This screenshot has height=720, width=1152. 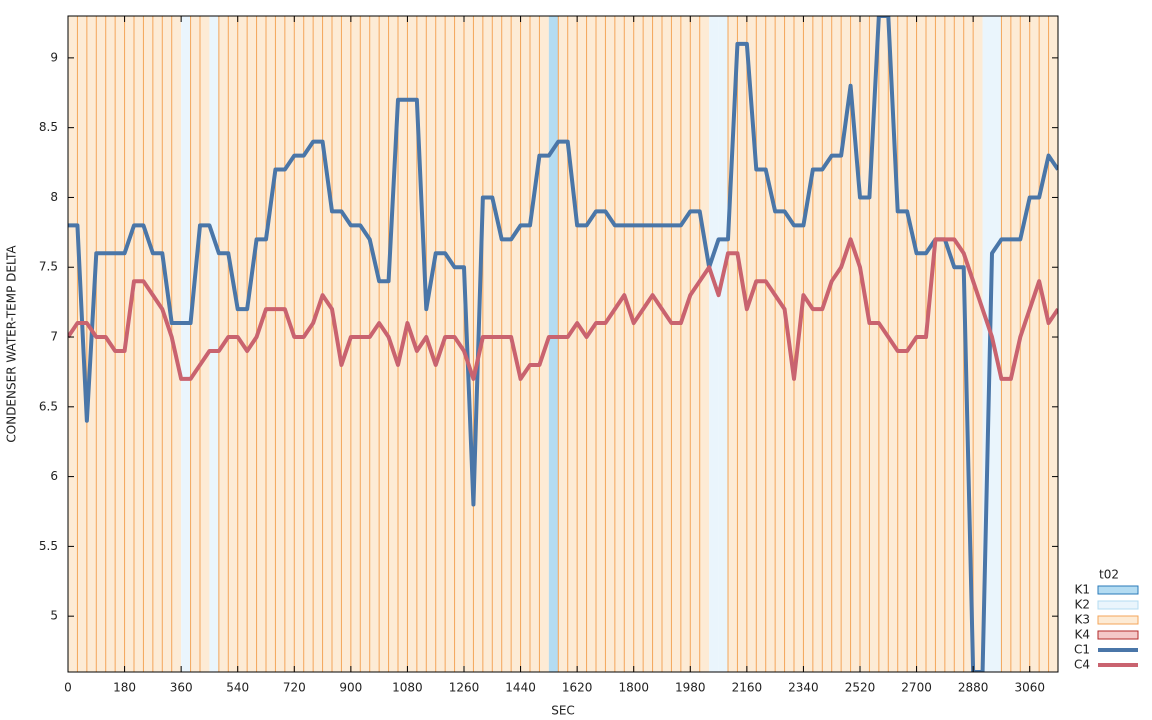 What do you see at coordinates (12, 344) in the screenshot?
I see `y-axis-label: CONDENSER WATER-TEMP DELTA` at bounding box center [12, 344].